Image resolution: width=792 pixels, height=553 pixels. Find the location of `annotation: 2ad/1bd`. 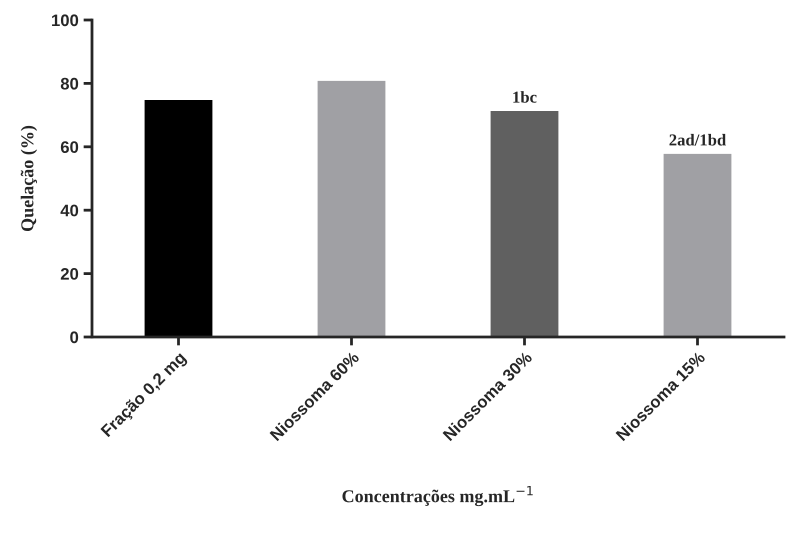

annotation: 2ad/1bd is located at coordinates (697, 140).